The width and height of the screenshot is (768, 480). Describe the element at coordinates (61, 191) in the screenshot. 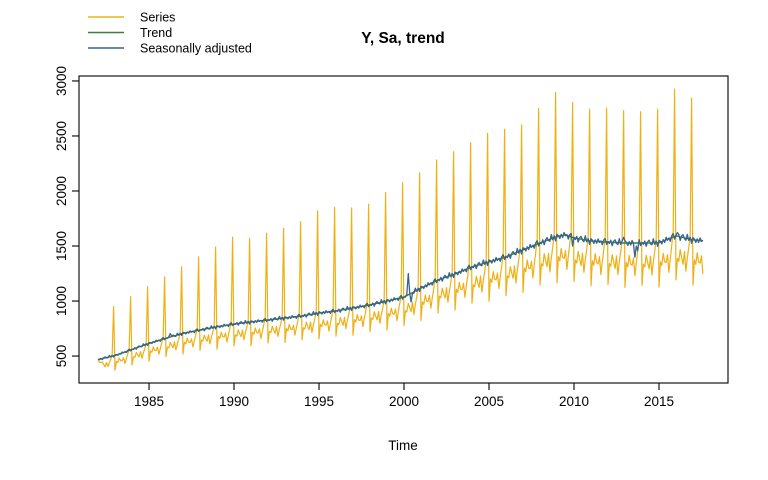

I see `y-tick-label: 2000` at that location.